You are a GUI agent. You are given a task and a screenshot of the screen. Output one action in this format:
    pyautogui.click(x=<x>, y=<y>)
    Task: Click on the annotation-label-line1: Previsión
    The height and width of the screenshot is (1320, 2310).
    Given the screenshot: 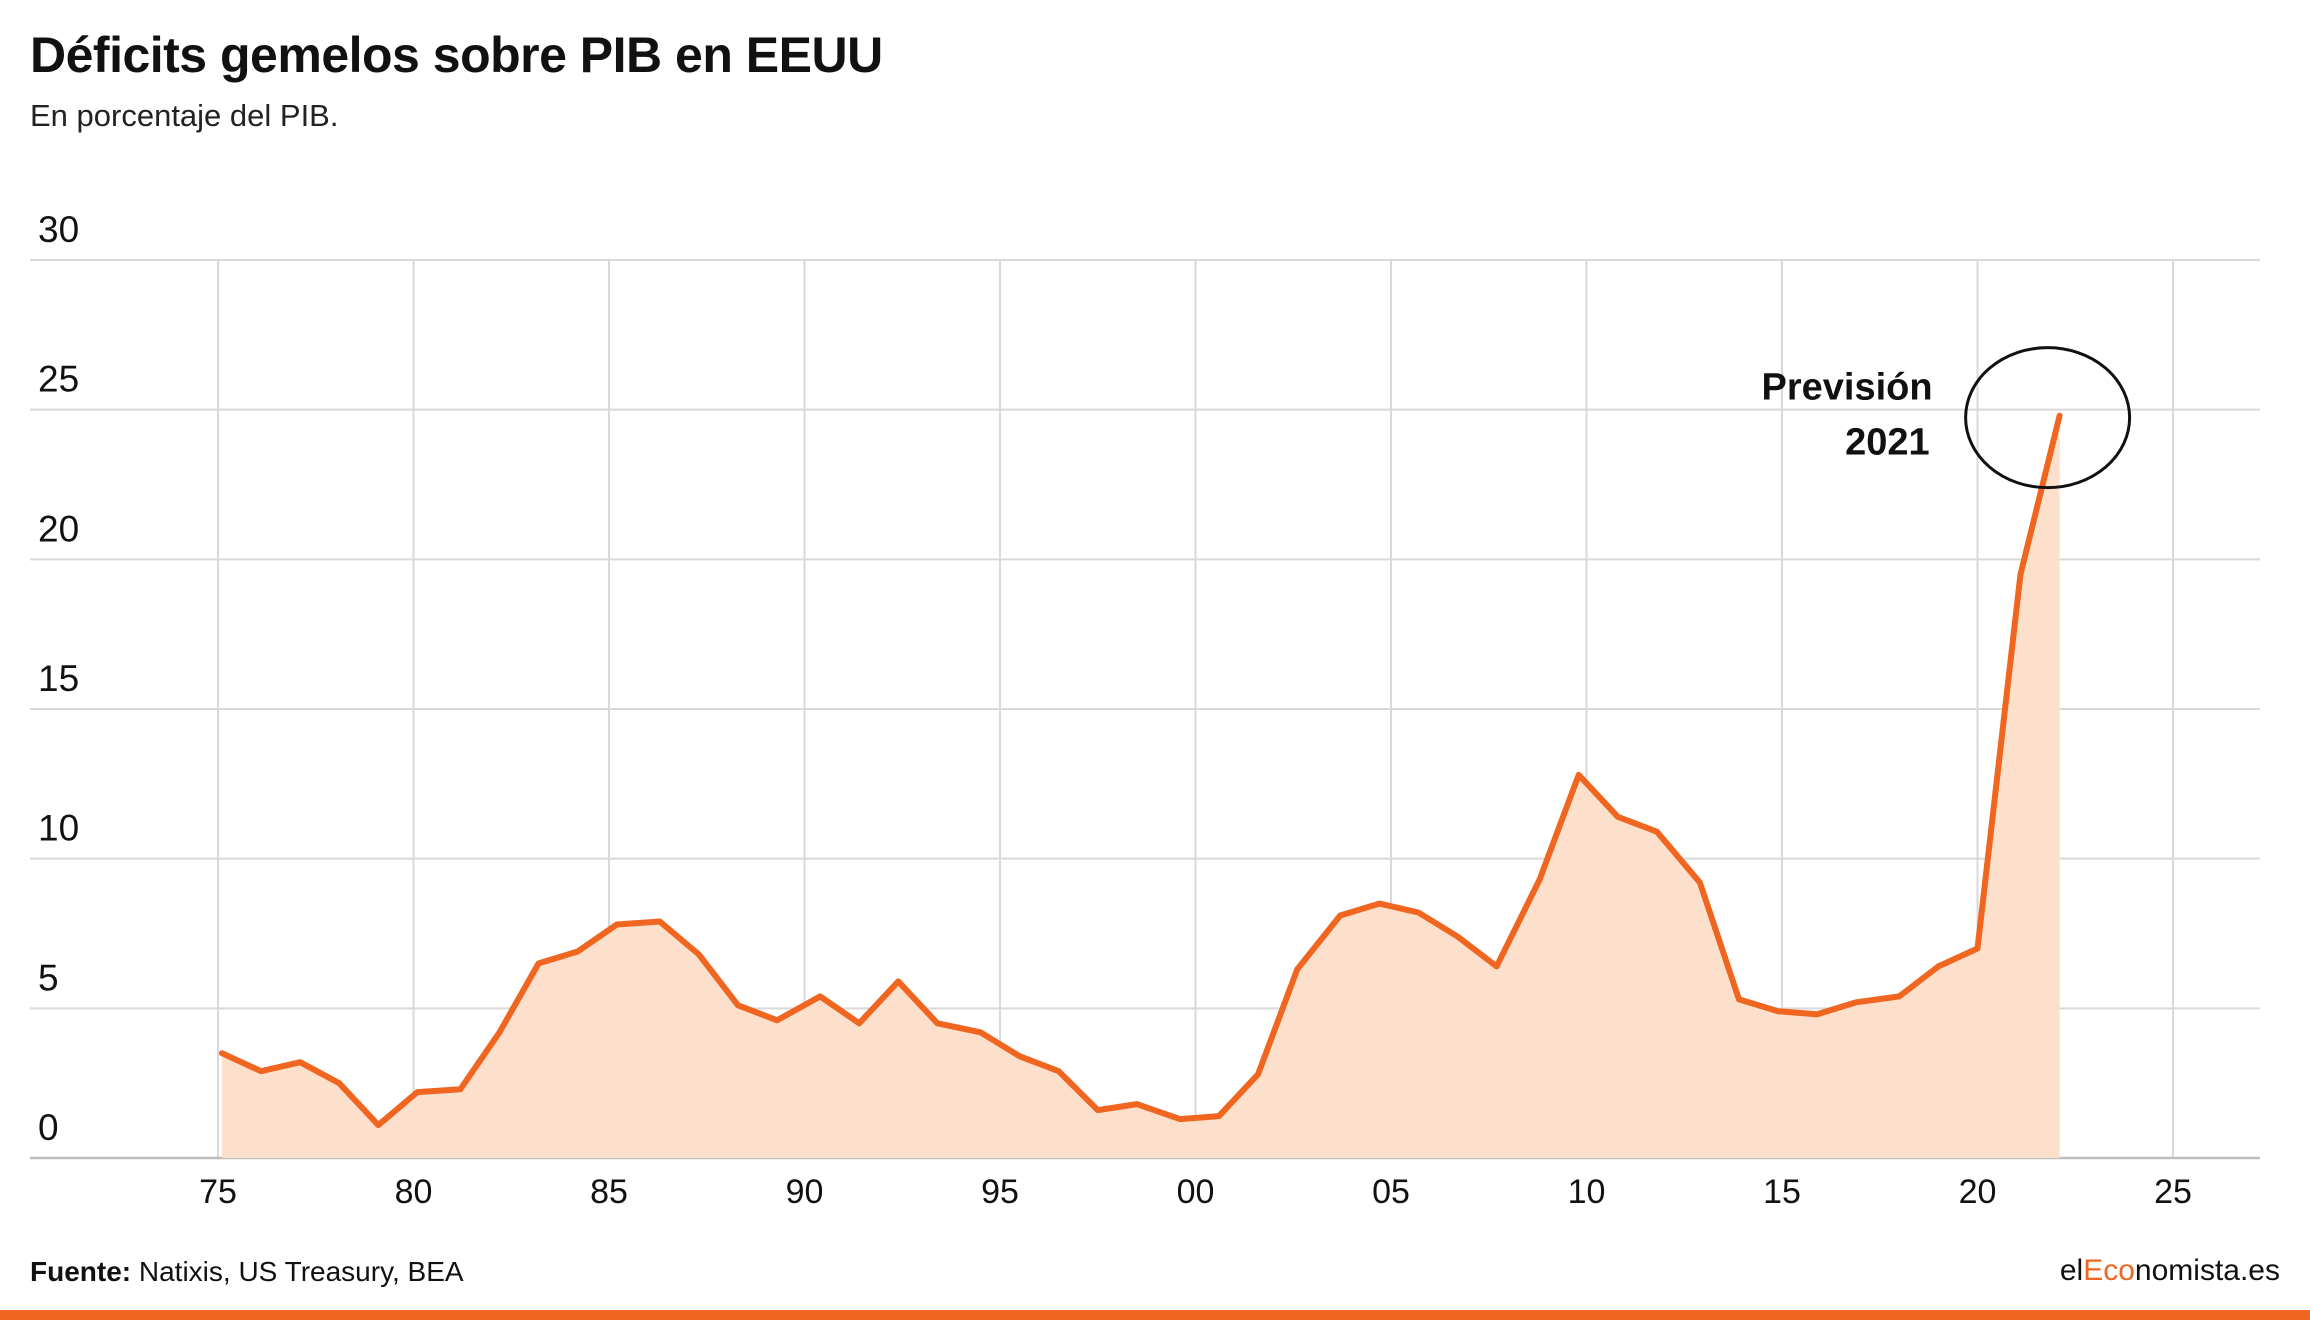 What is the action you would take?
    pyautogui.click(x=1847, y=388)
    